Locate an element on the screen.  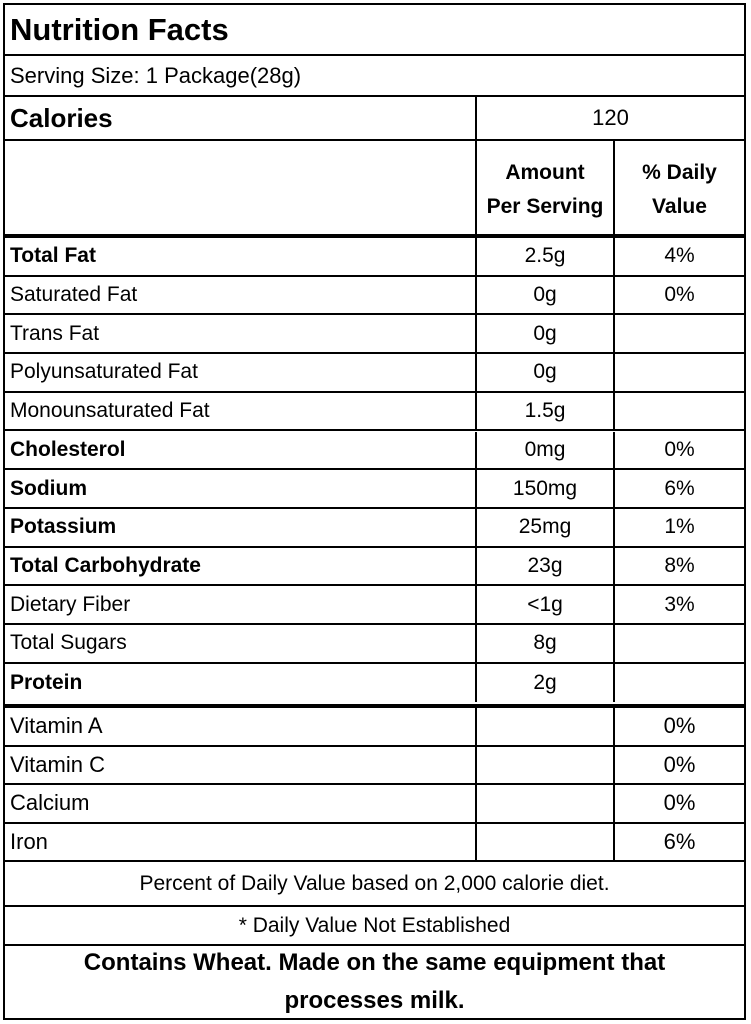
vitamin-name: Vitamin A is located at coordinates (56, 726).